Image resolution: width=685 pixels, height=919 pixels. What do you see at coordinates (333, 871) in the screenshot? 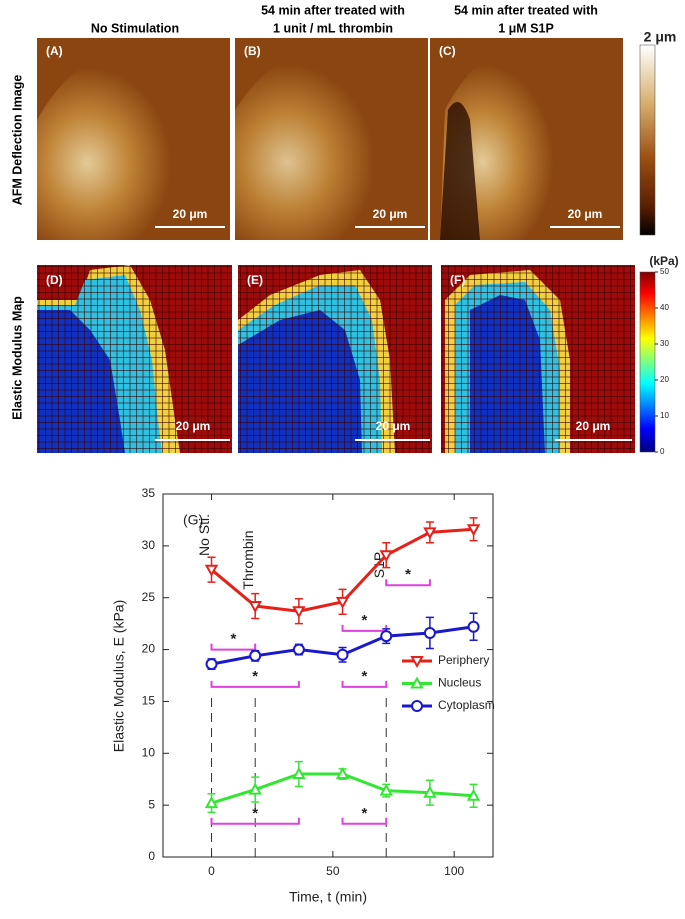
I see `x-tick-label: 50` at bounding box center [333, 871].